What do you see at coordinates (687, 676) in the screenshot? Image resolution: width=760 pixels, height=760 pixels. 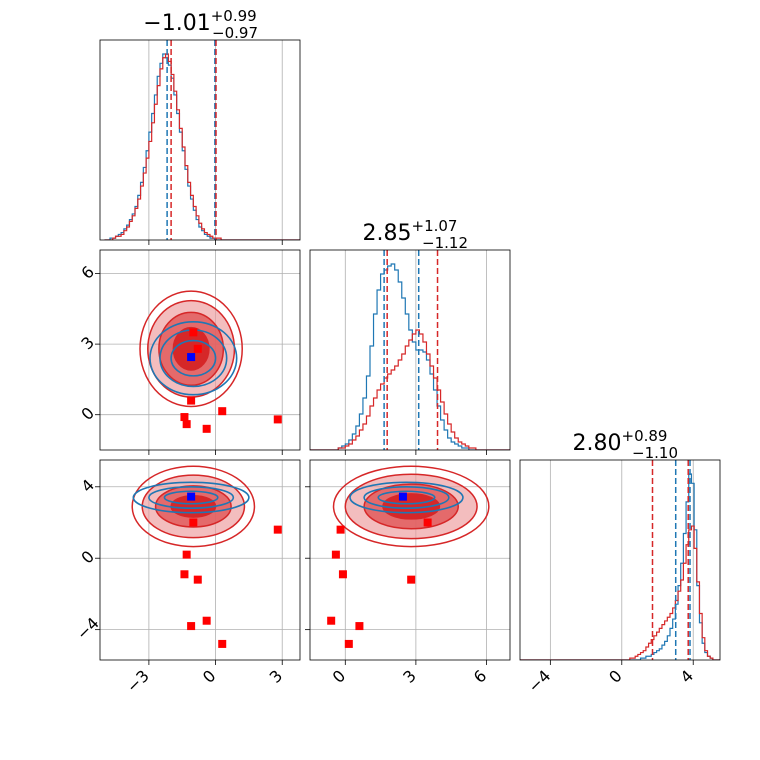 I see `x-tick-label: 4` at bounding box center [687, 676].